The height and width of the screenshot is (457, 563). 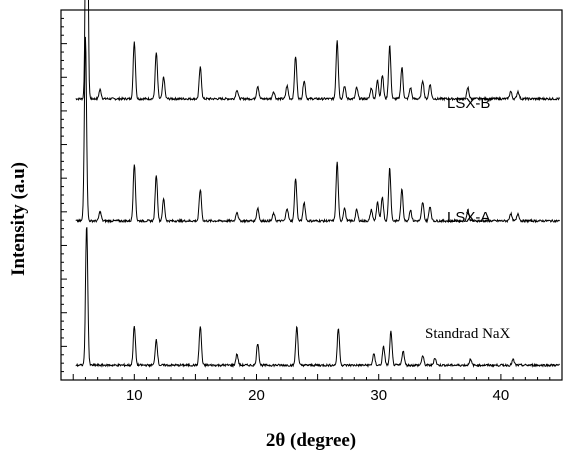 What do you see at coordinates (311, 440) in the screenshot?
I see `x-axis-title: 2θ (degree)` at bounding box center [311, 440].